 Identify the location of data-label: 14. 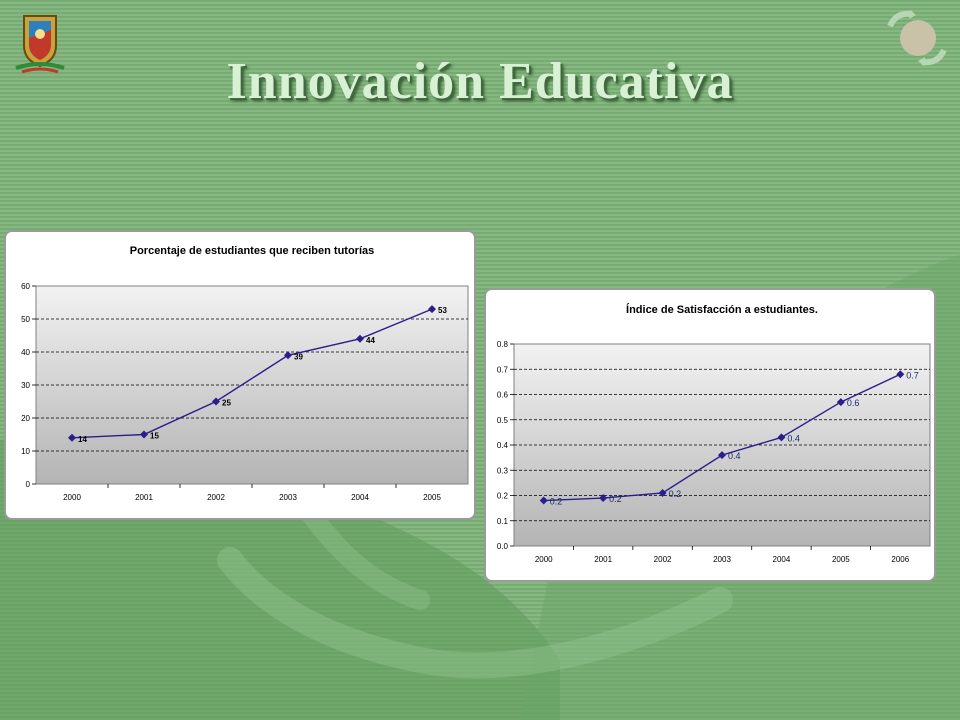
(82, 439).